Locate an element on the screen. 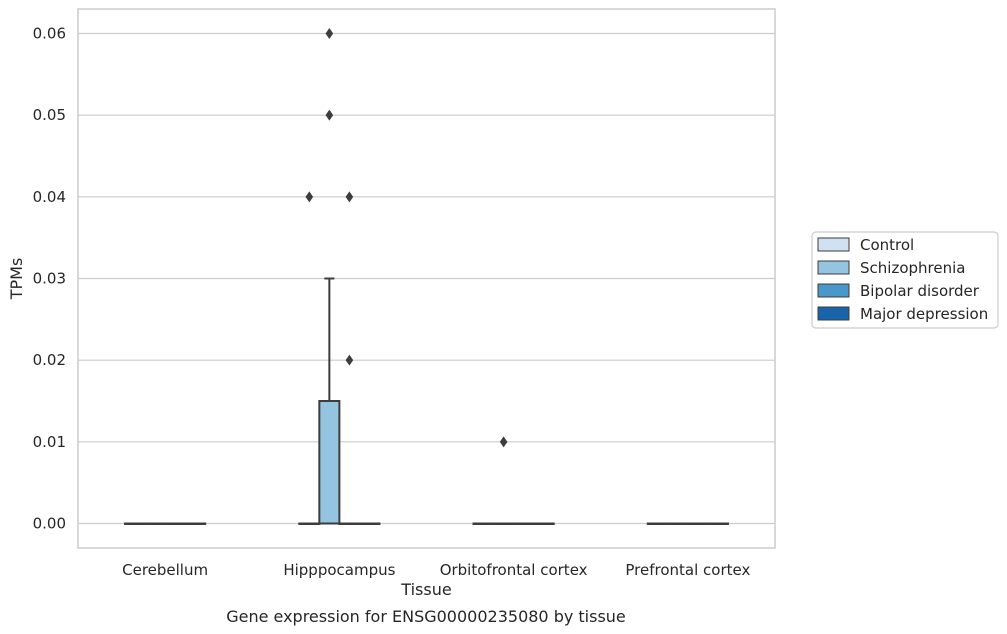 The height and width of the screenshot is (634, 1007). box-cerebellum-control is located at coordinates (135, 523).